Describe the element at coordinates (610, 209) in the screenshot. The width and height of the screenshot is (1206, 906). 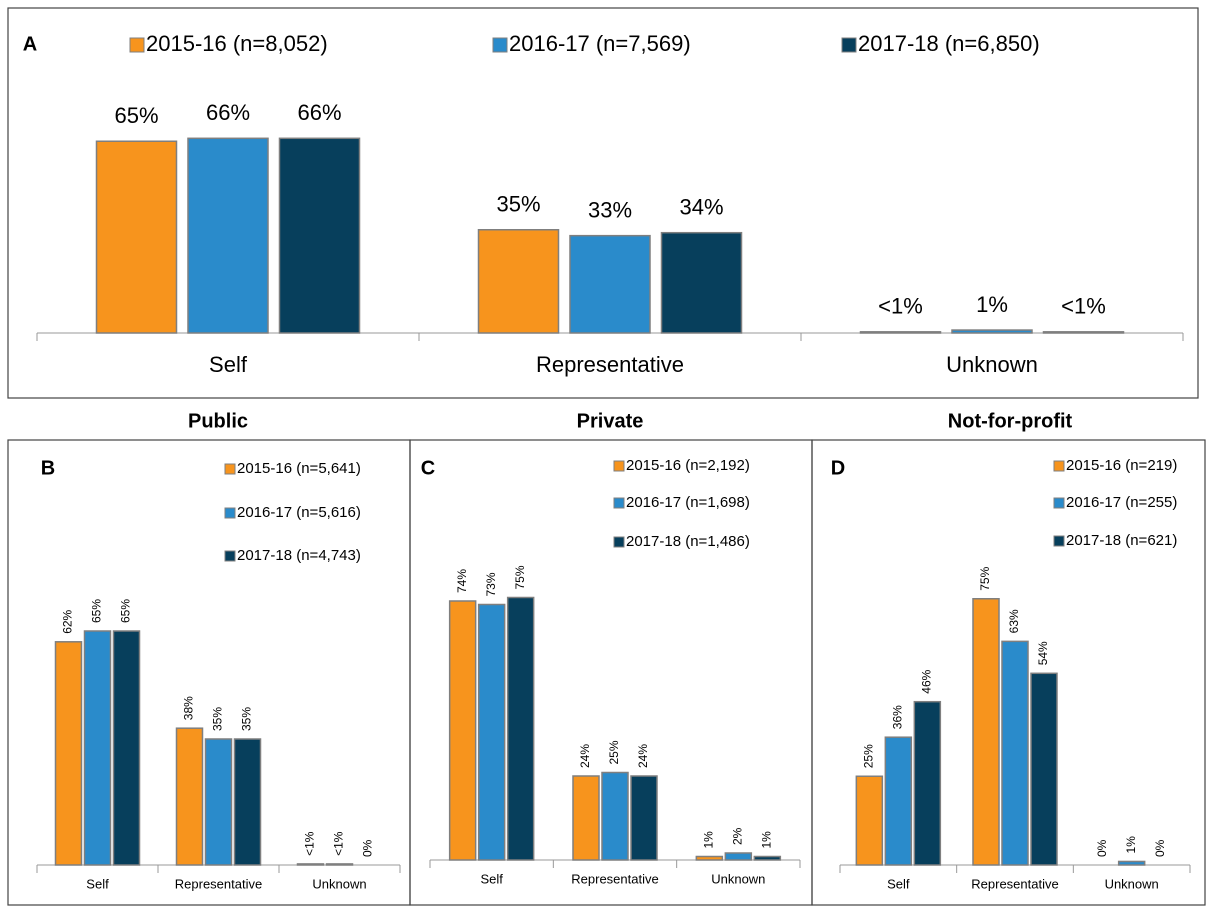
I see `value-label: 33%` at that location.